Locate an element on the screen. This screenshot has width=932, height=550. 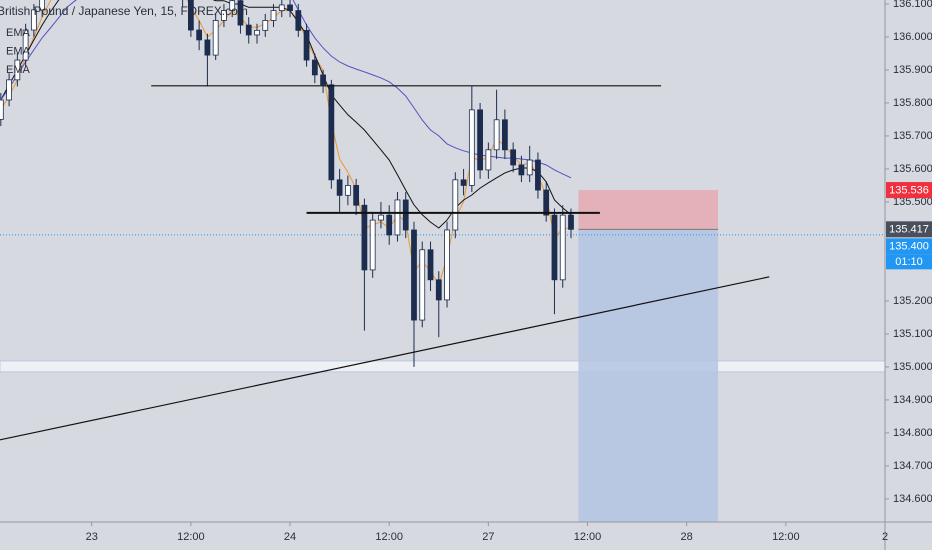
y-tick-label: 135.600 is located at coordinates (912, 169).